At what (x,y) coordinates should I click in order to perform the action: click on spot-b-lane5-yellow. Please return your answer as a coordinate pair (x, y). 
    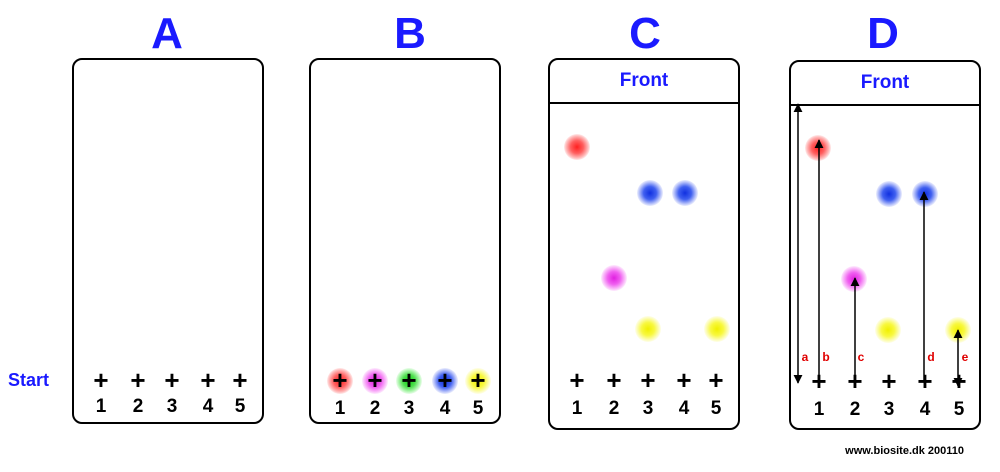
    Looking at the image, I should click on (478, 381).